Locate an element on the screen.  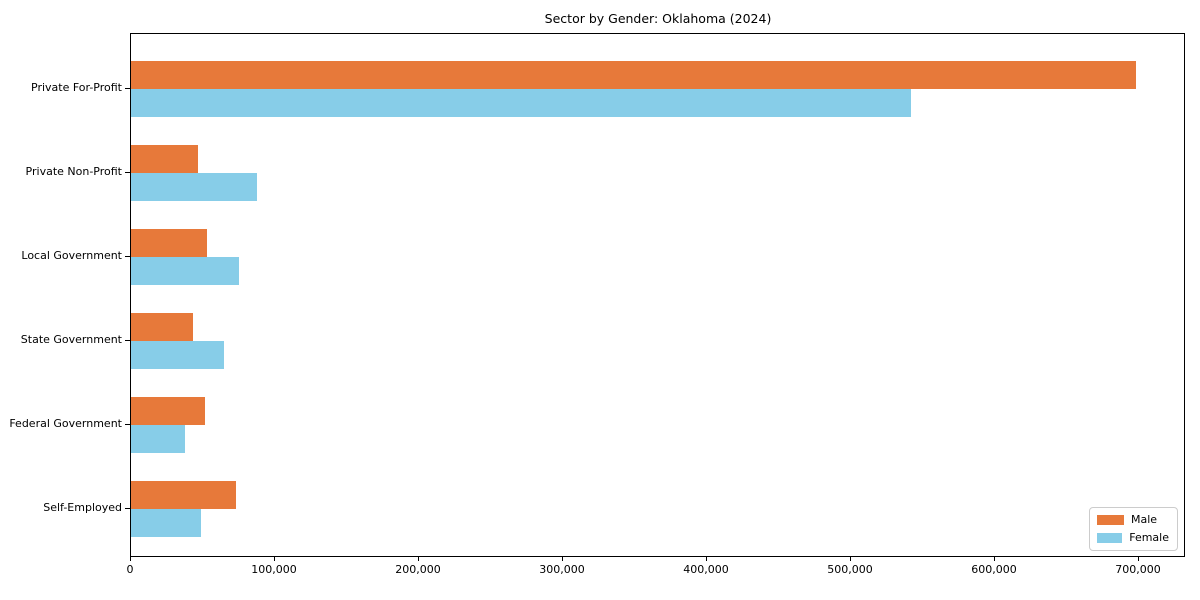
x-tick-label: 300,000 is located at coordinates (562, 569).